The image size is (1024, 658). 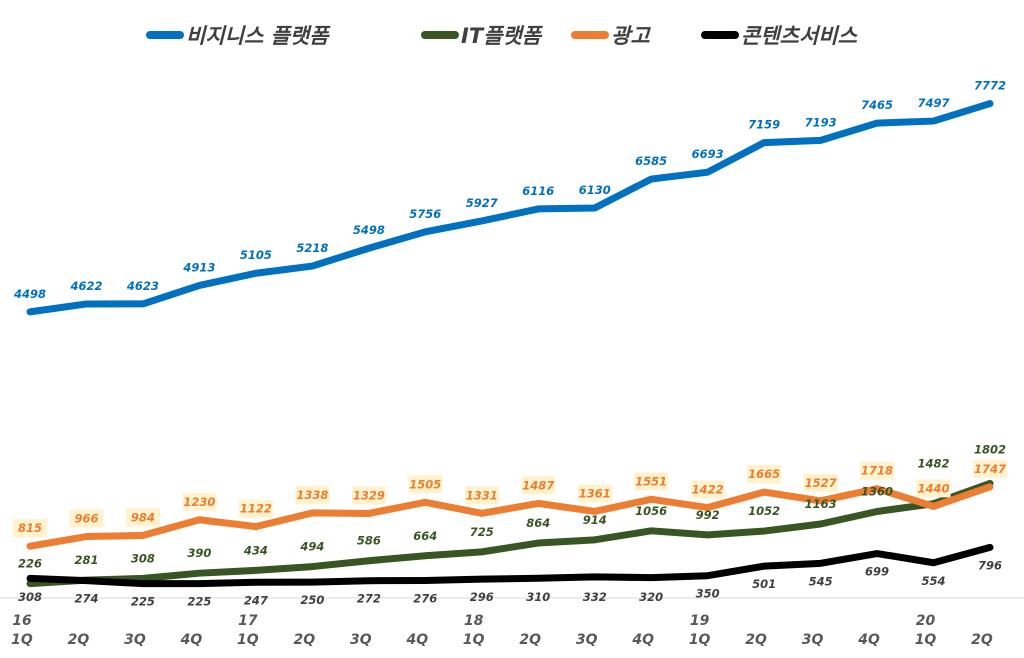 What do you see at coordinates (538, 191) in the screenshot?
I see `data-label: 6116` at bounding box center [538, 191].